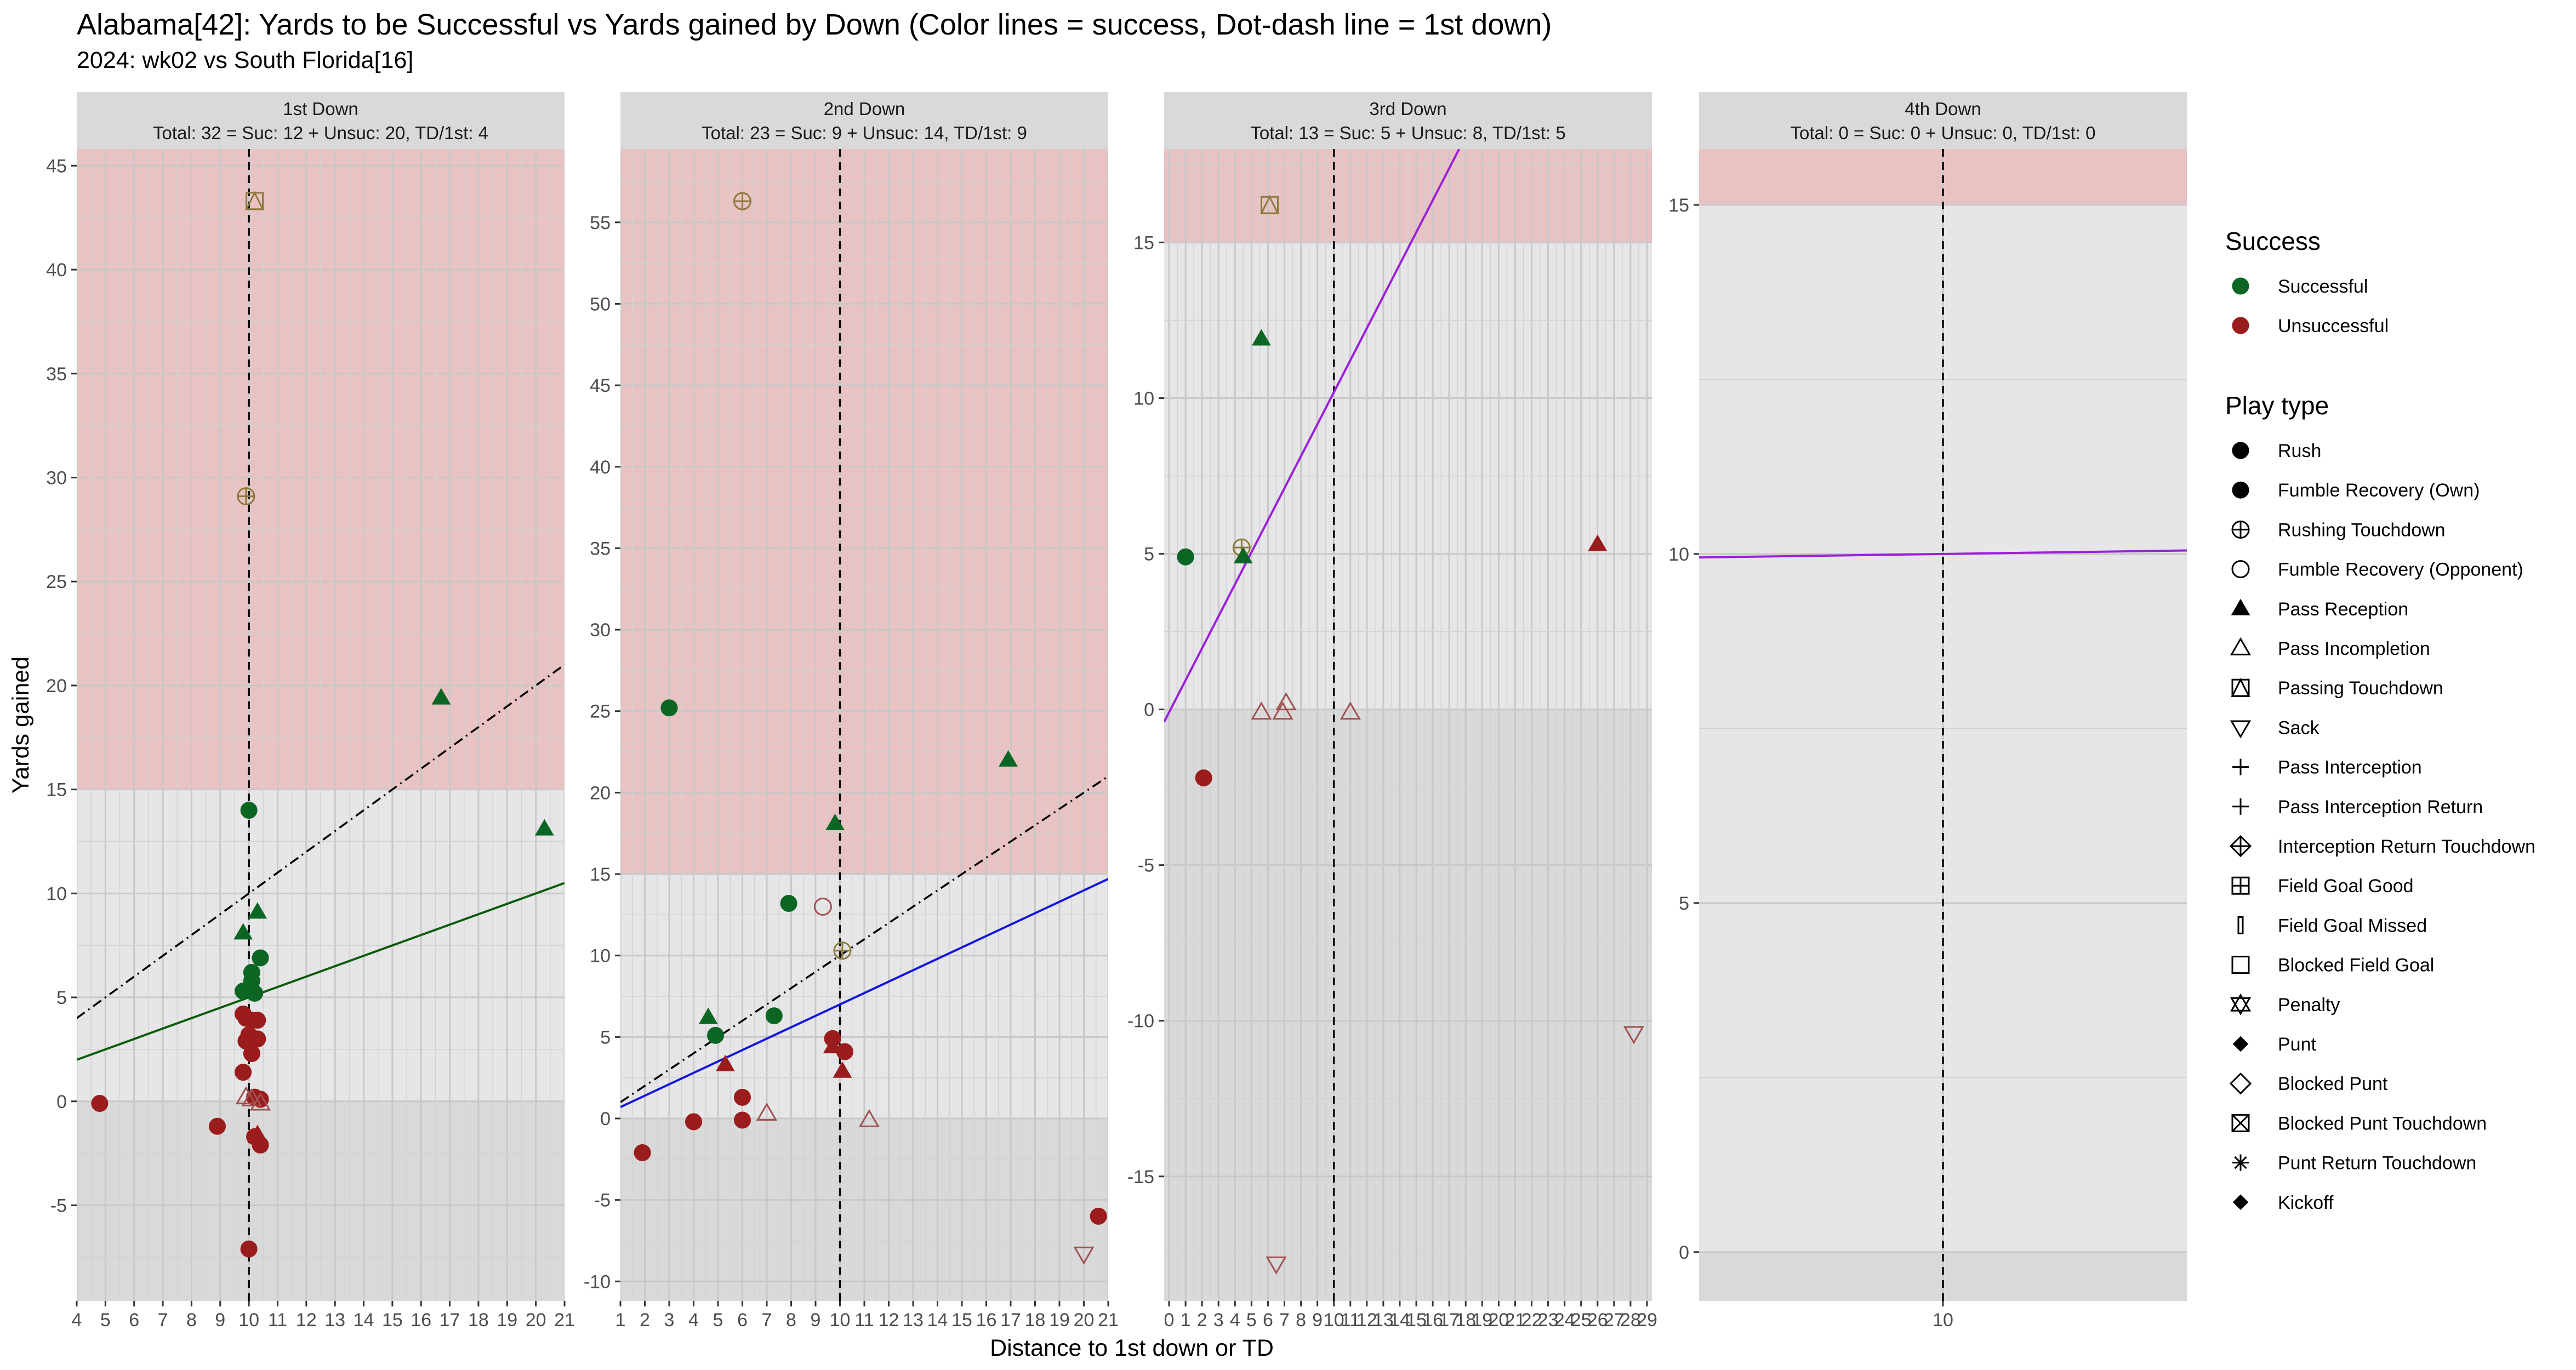  I want to click on legend-label: Punt, so click(2297, 1044).